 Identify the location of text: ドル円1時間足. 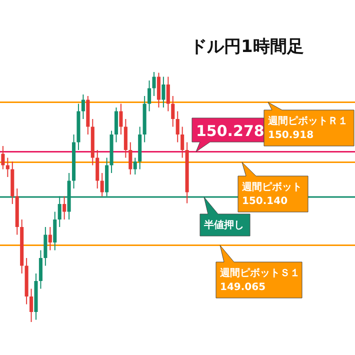
(247, 47).